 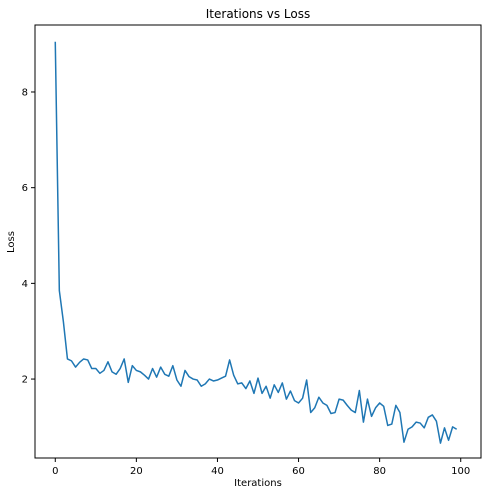 I want to click on x-axis: 0 20 40 60 80 100, so click(x=261, y=467).